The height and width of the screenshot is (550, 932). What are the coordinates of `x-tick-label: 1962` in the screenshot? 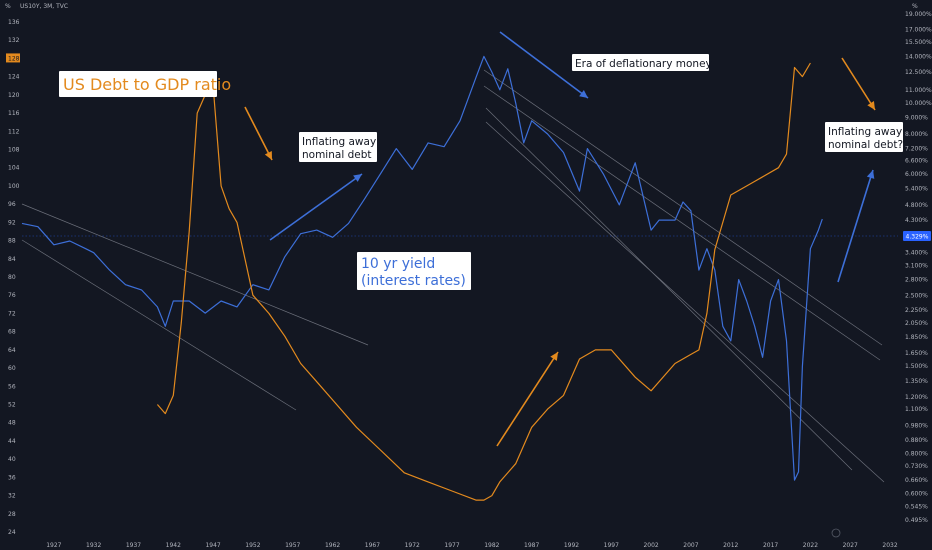 It's located at (332, 545).